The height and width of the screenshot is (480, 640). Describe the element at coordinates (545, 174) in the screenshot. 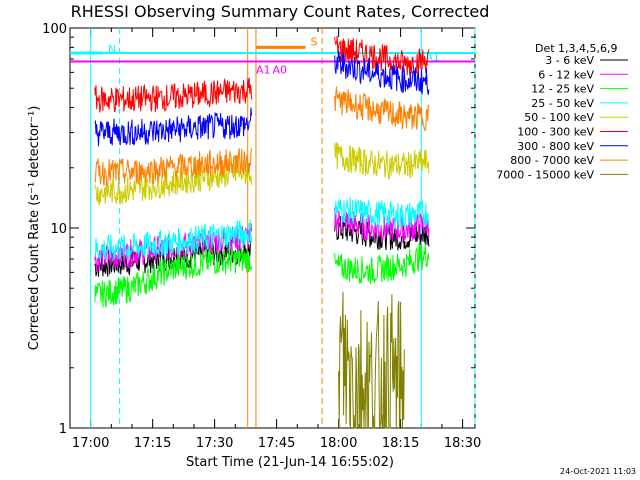

I see `legend-label: 7000 - 15000 keV` at that location.